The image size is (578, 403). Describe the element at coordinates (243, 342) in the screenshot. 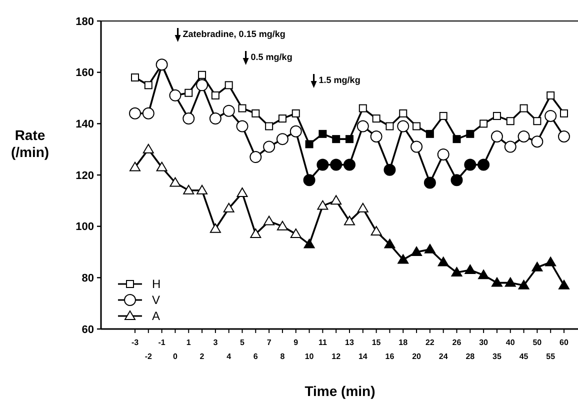

I see `x-tick-label: 5` at that location.